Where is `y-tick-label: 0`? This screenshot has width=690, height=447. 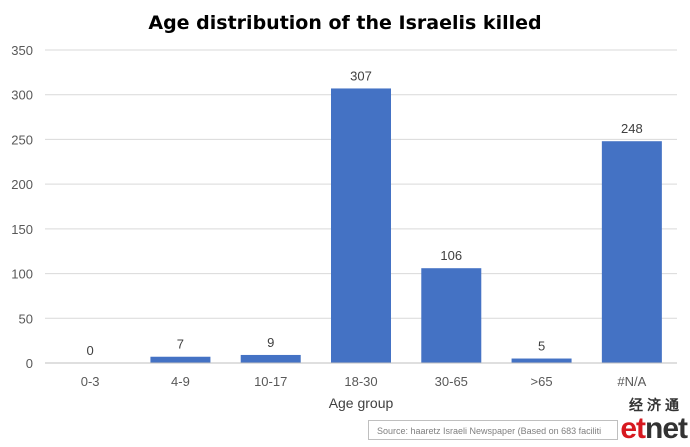 y-tick-label: 0 is located at coordinates (29, 363).